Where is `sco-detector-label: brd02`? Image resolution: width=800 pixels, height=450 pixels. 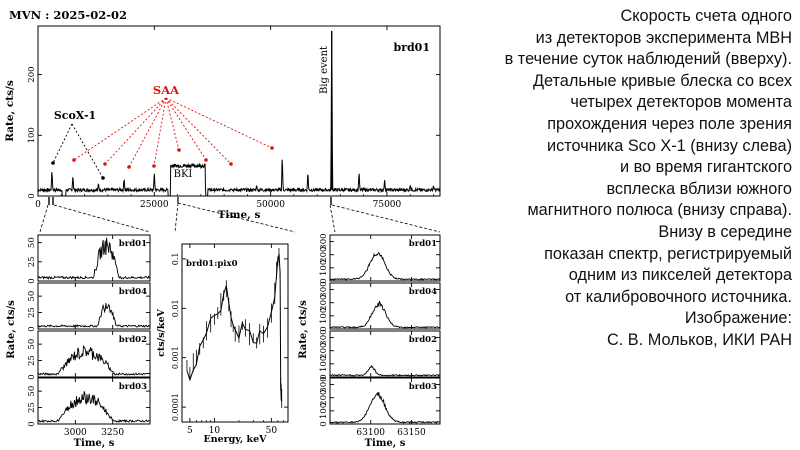 sco-detector-label: brd02 is located at coordinates (133, 340).